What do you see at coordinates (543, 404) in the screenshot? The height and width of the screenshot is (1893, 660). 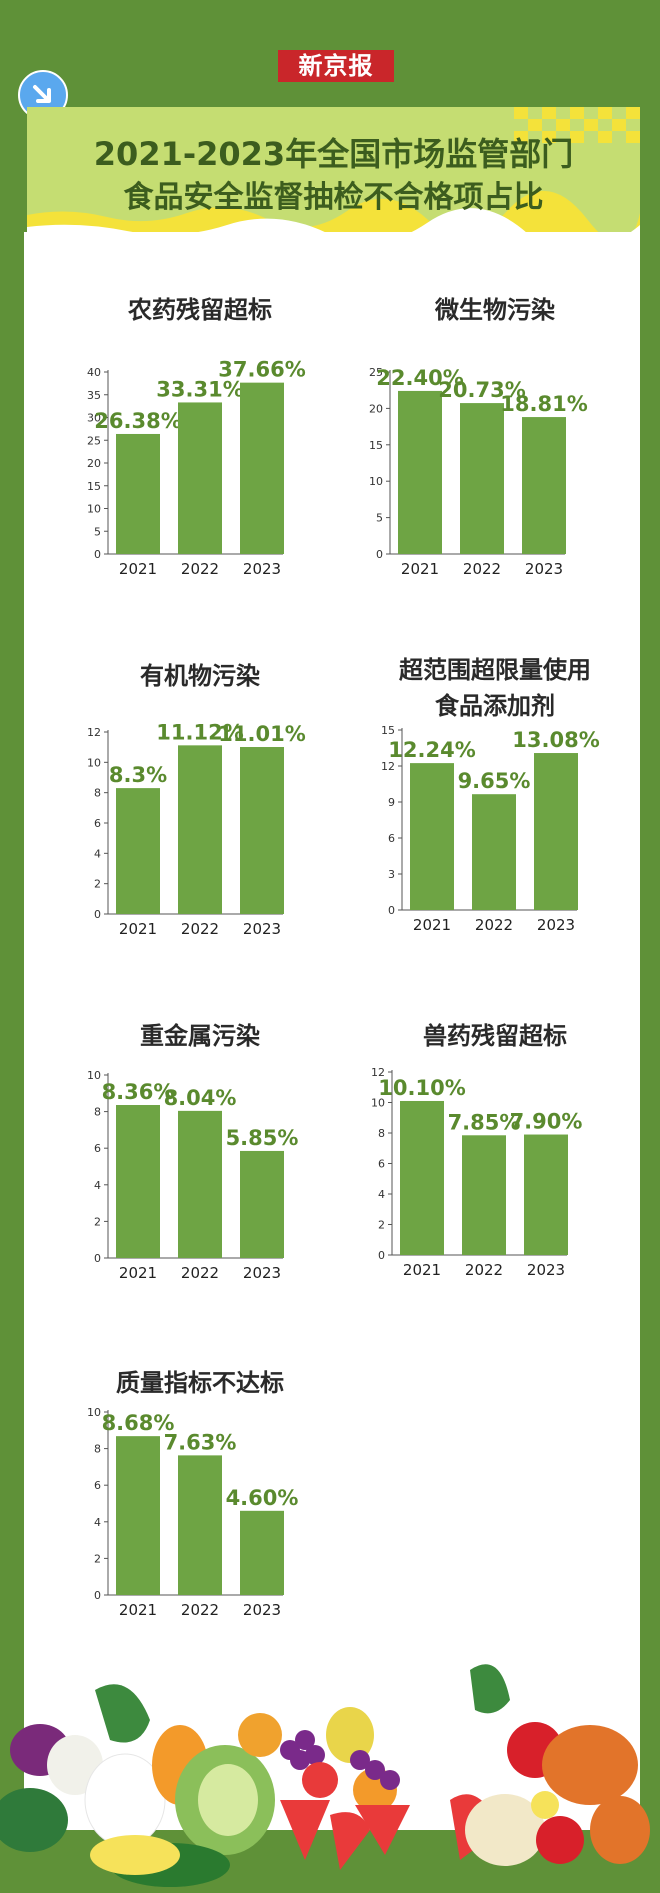 I see `data-label: 18.81%` at bounding box center [543, 404].